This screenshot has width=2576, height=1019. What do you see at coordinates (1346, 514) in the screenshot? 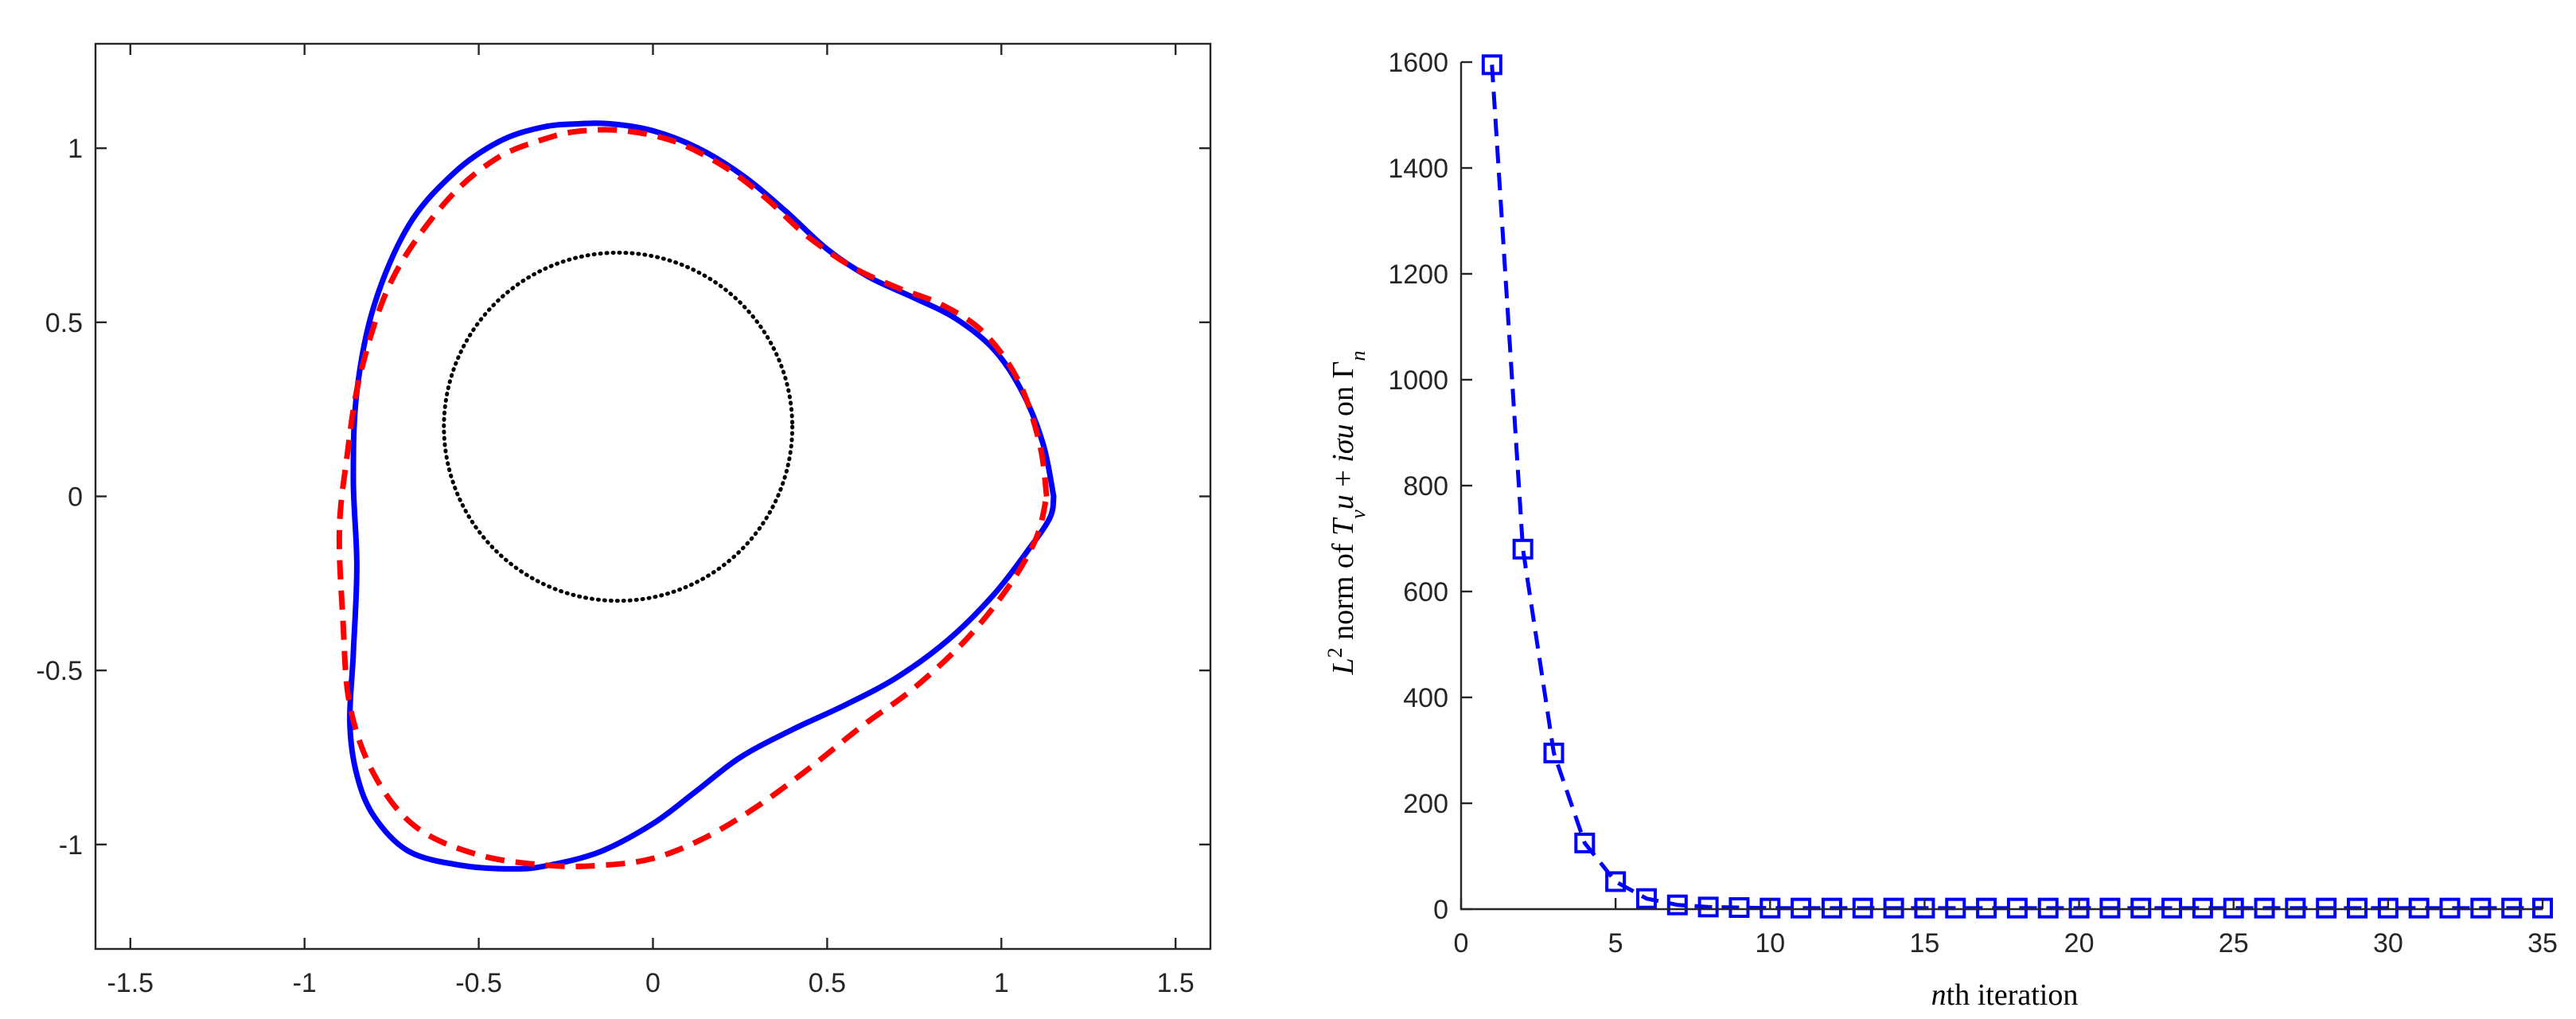
I see `y-axis-label: L2 norm of Tνu + iσu on Γn` at bounding box center [1346, 514].